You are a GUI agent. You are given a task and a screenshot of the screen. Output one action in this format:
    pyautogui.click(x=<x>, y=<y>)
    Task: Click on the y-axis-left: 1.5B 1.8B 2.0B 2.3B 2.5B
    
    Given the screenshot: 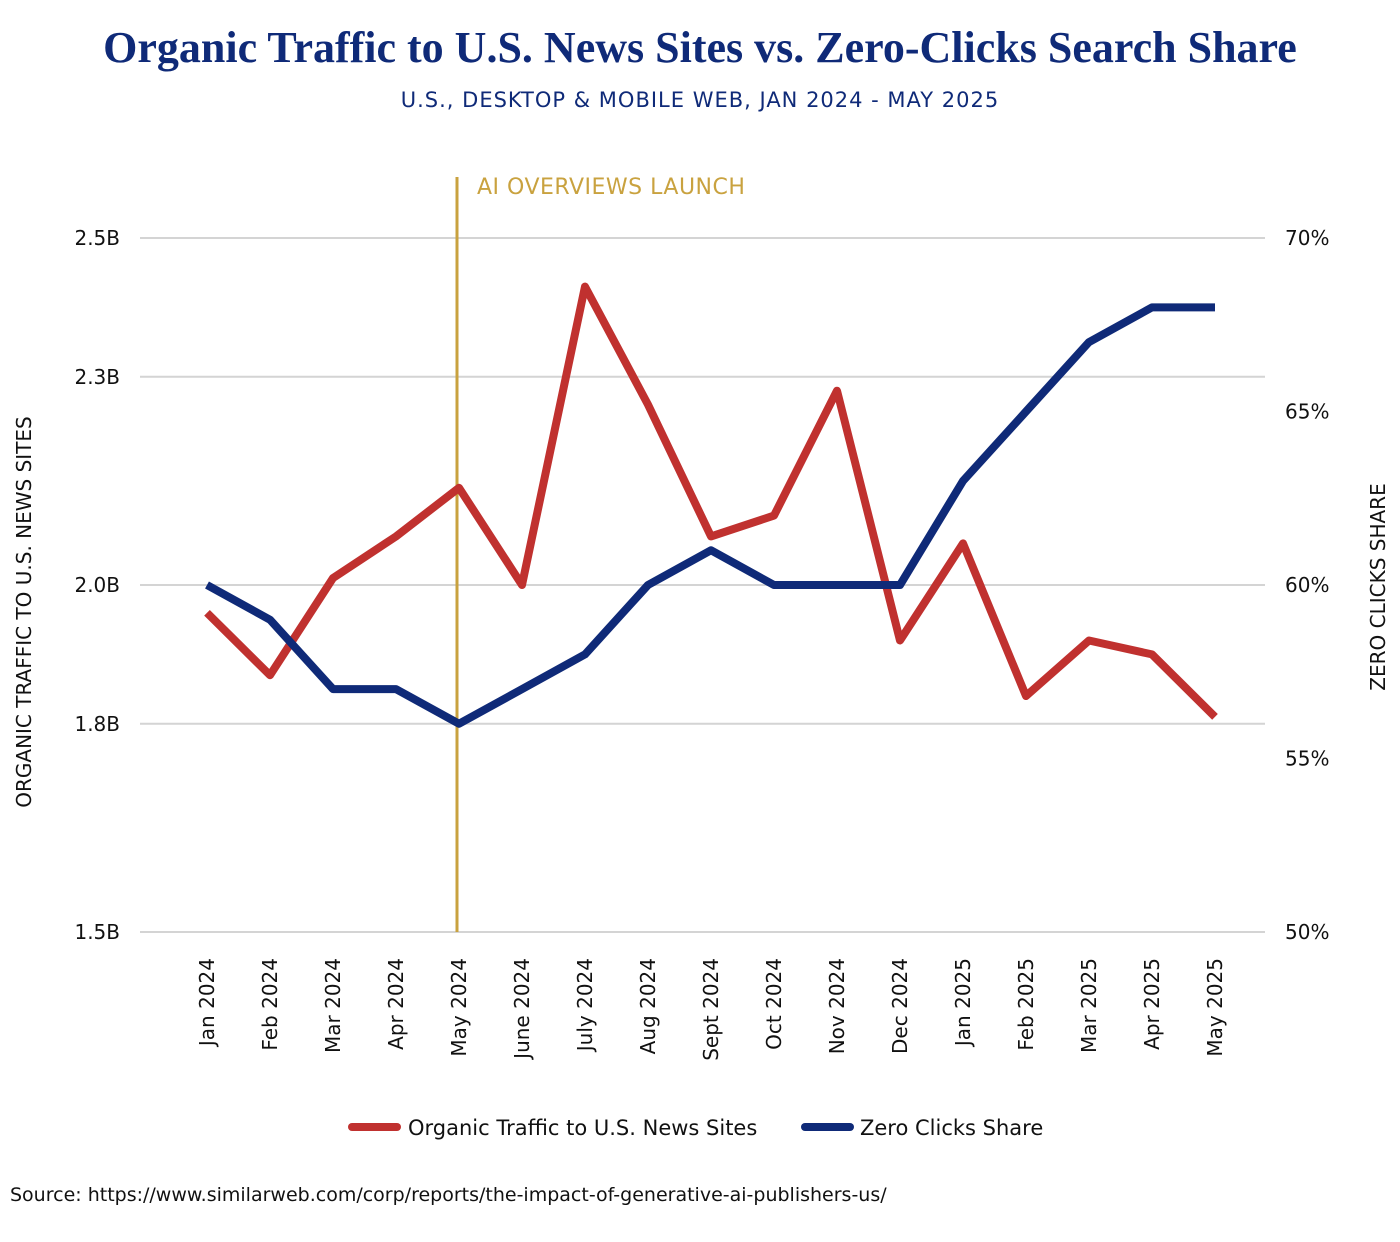 What is the action you would take?
    pyautogui.click(x=97, y=585)
    